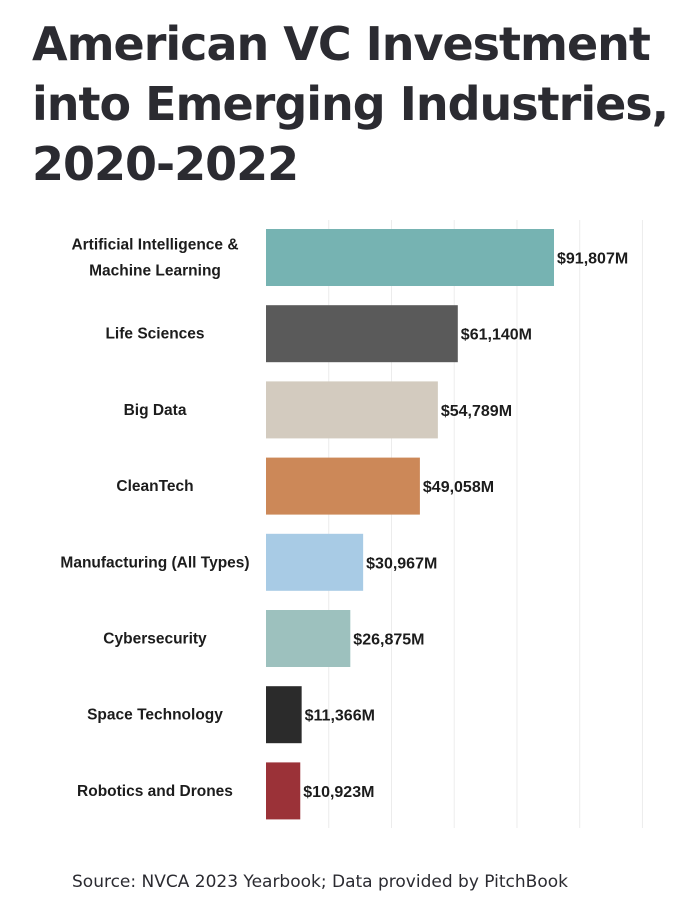  I want to click on title-line-2: into Emerging Industries,, so click(350, 104).